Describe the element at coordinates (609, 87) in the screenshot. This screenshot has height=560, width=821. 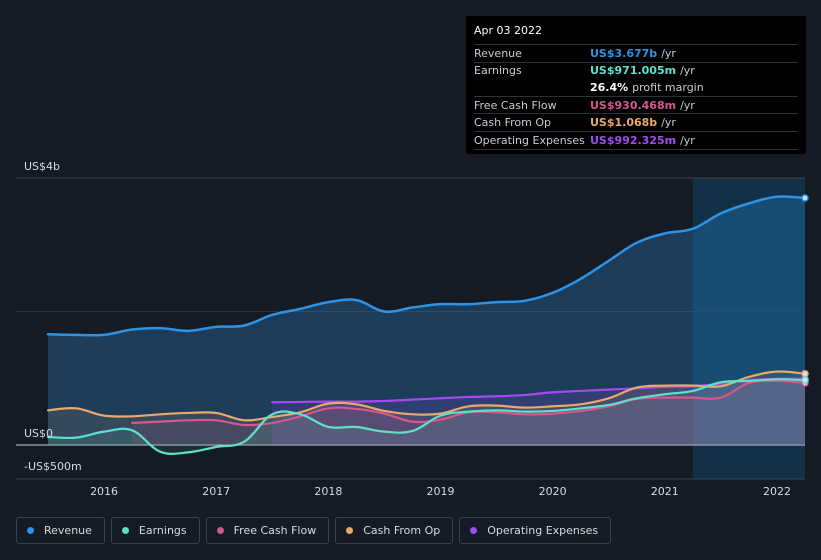
I see `tooltip-value: 26.4%` at that location.